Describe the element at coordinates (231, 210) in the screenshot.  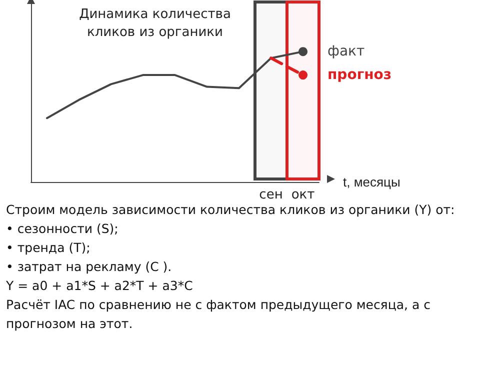
I see `text: Строим модель зависимости количества кликов из органики (Y) от:` at that location.